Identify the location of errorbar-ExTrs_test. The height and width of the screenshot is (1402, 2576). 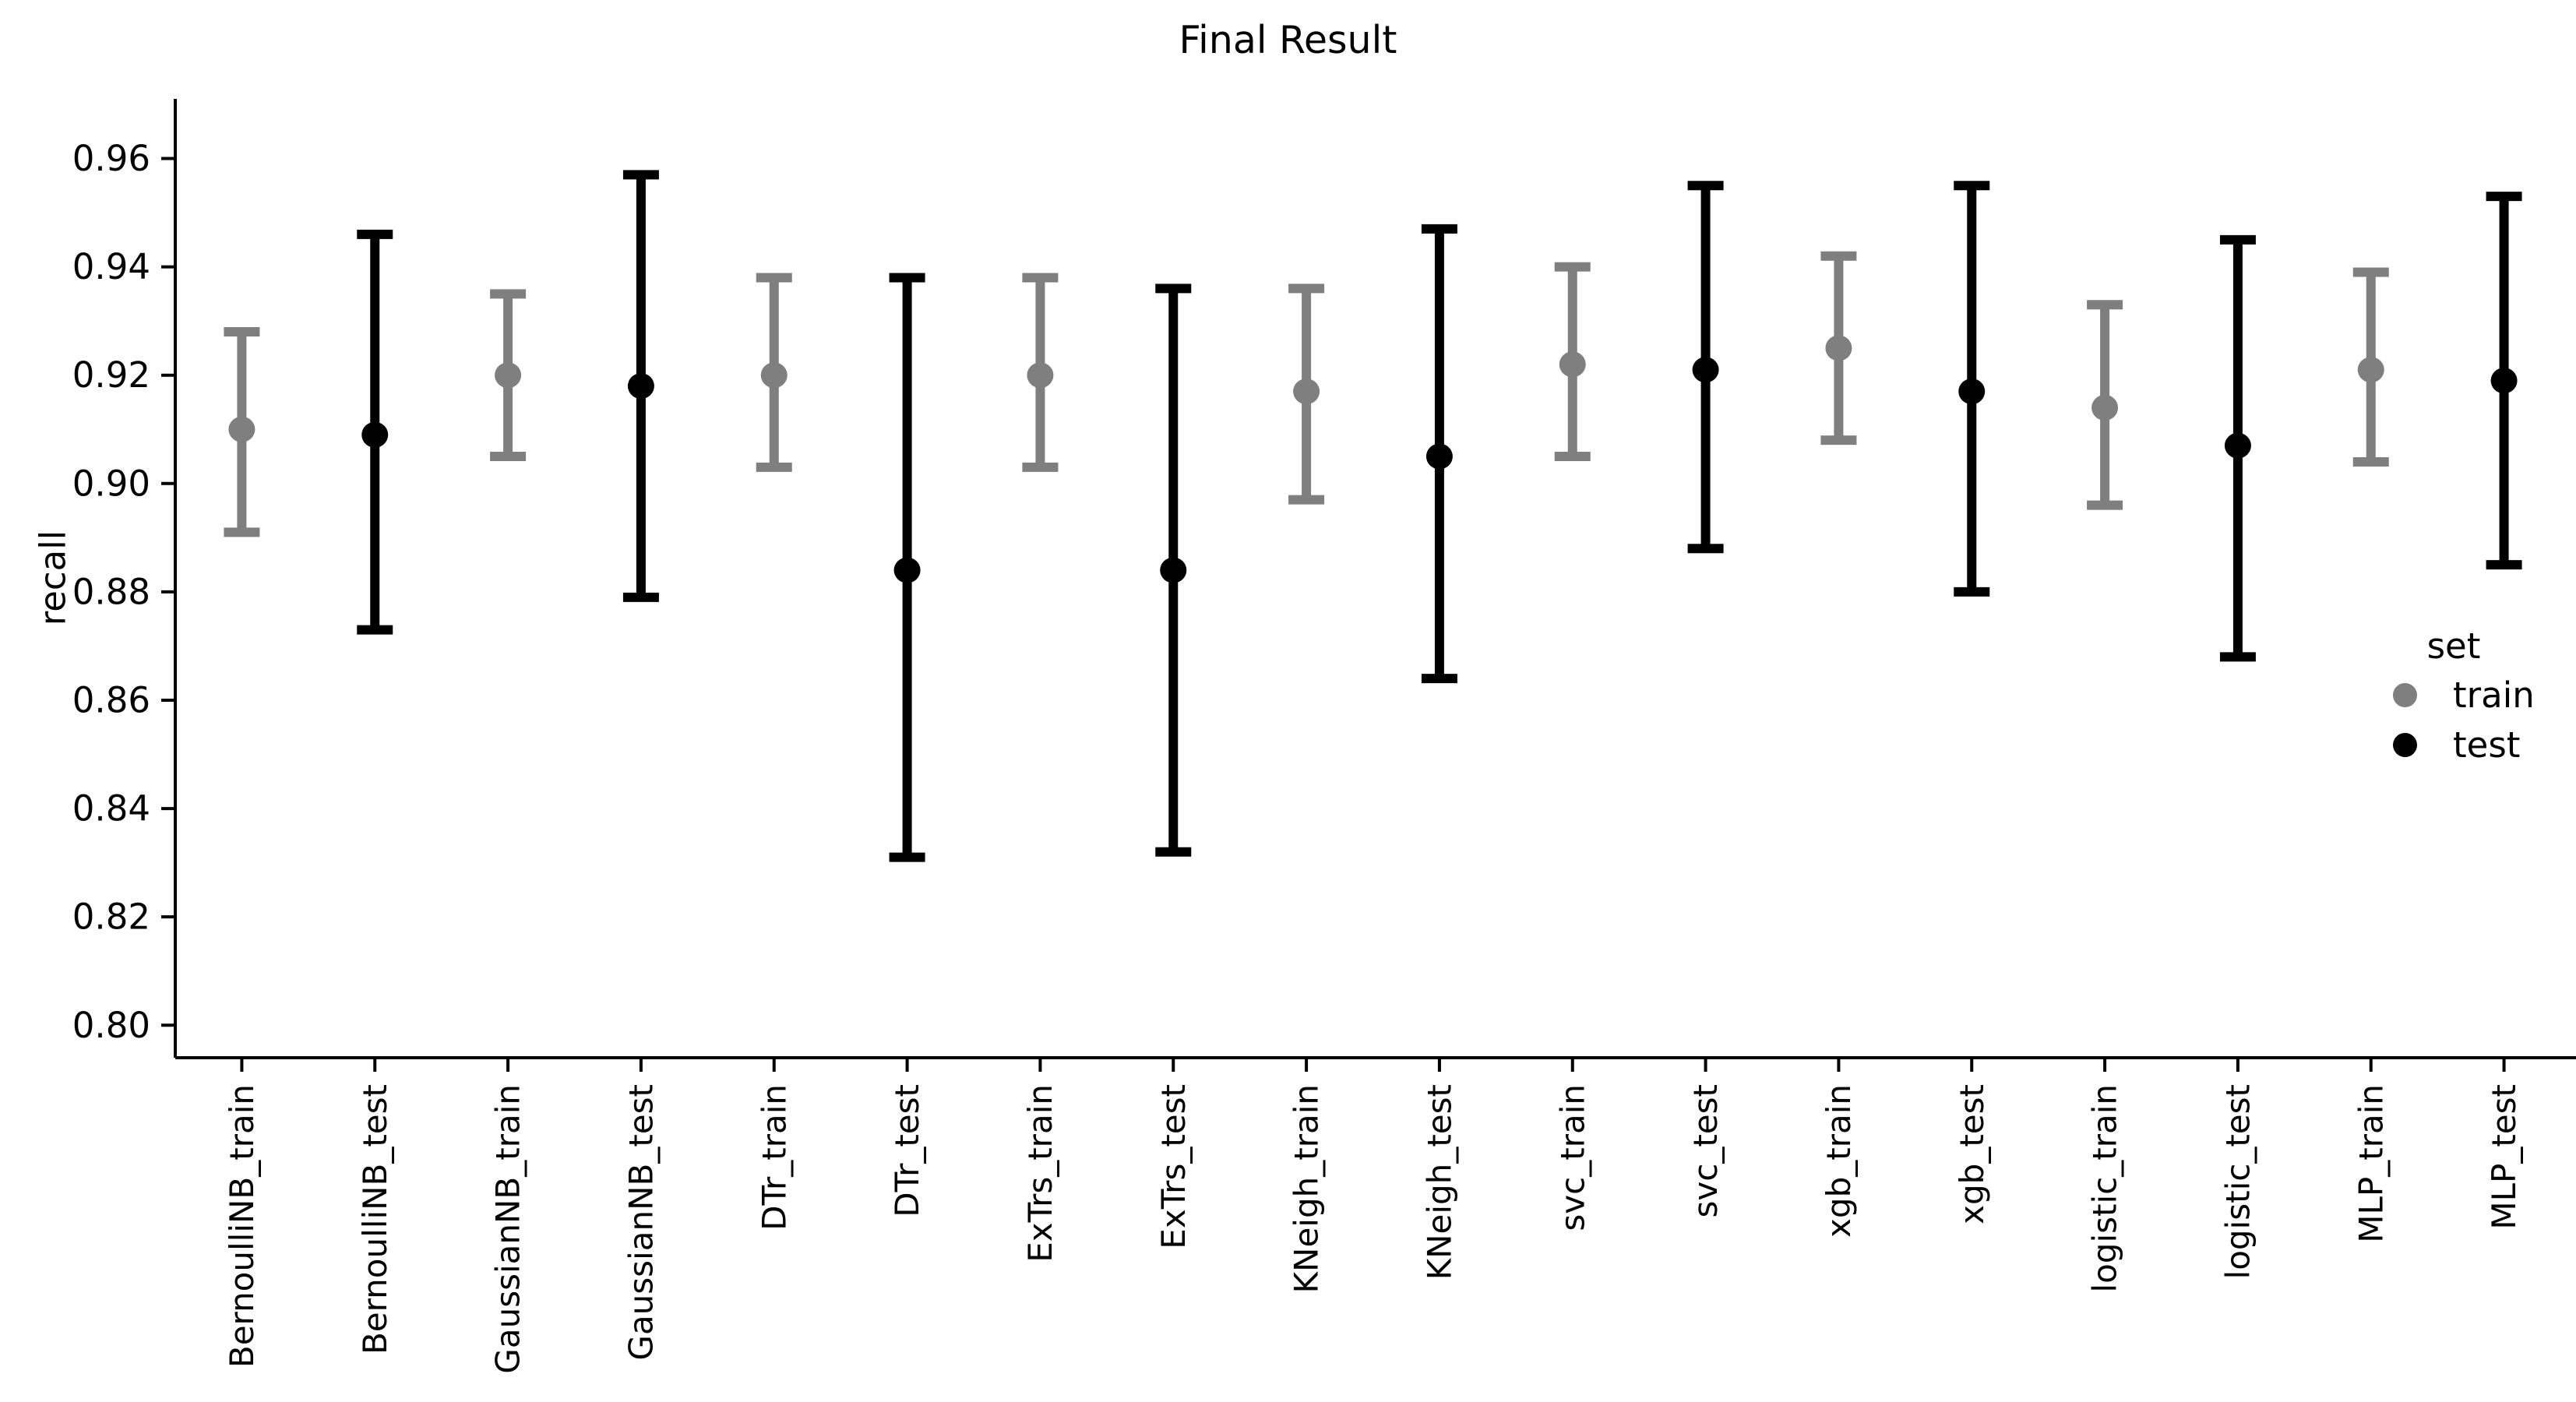
(1173, 570).